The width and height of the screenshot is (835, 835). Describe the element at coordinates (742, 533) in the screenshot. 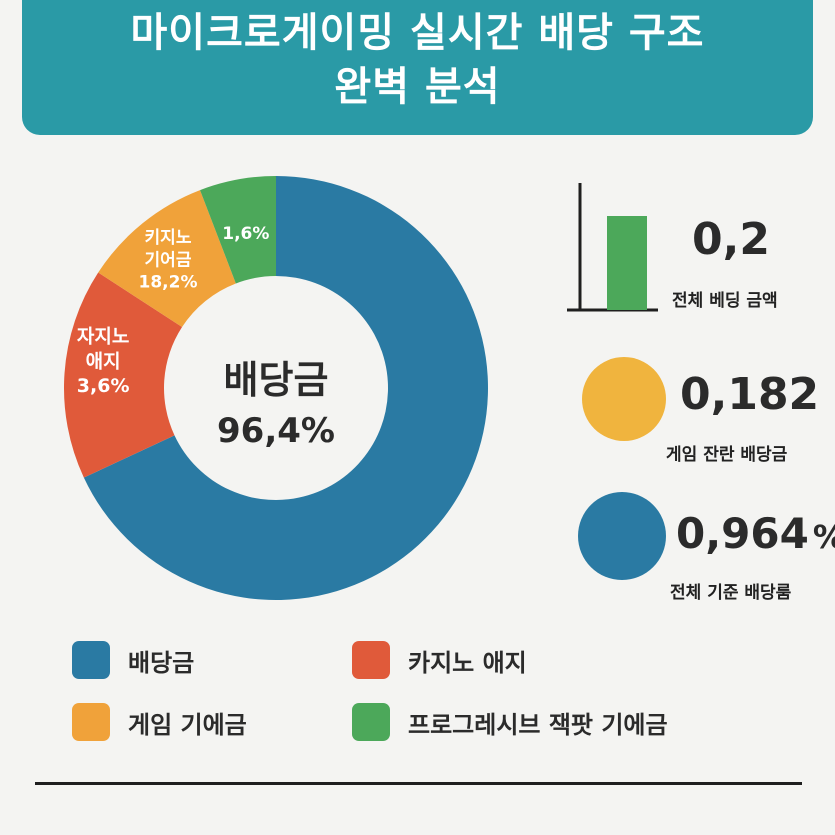

I see `base-rate-value: 0,964` at that location.